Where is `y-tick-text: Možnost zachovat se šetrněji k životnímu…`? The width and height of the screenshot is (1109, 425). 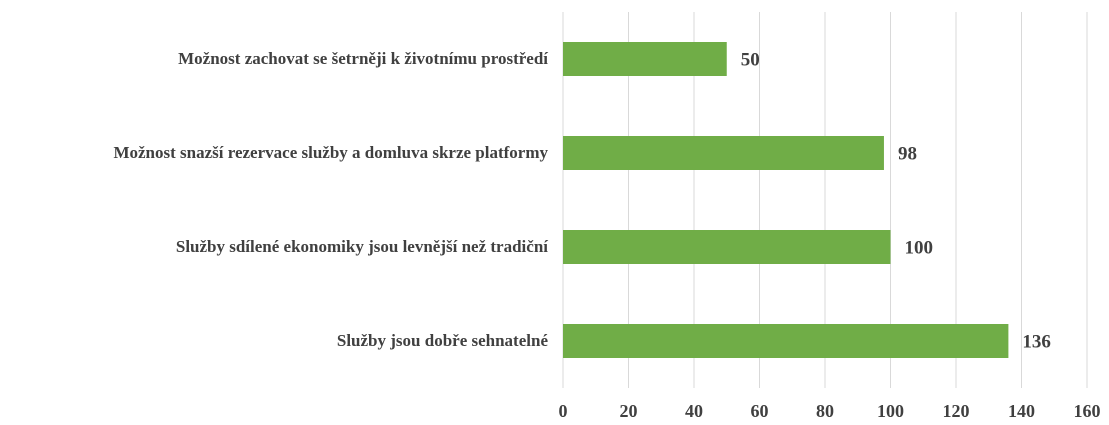 y-tick-text: Možnost zachovat se šetrněji k životnímu… is located at coordinates (363, 58).